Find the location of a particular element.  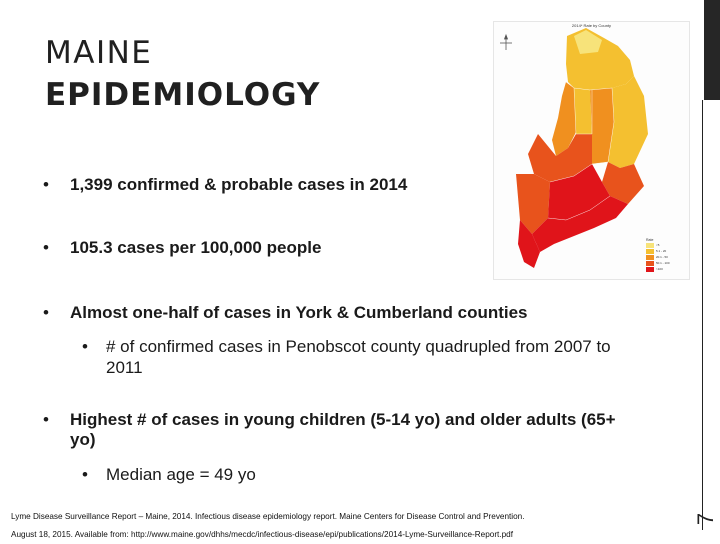

legend-label: 50.1 - 100 is located at coordinates (663, 263).